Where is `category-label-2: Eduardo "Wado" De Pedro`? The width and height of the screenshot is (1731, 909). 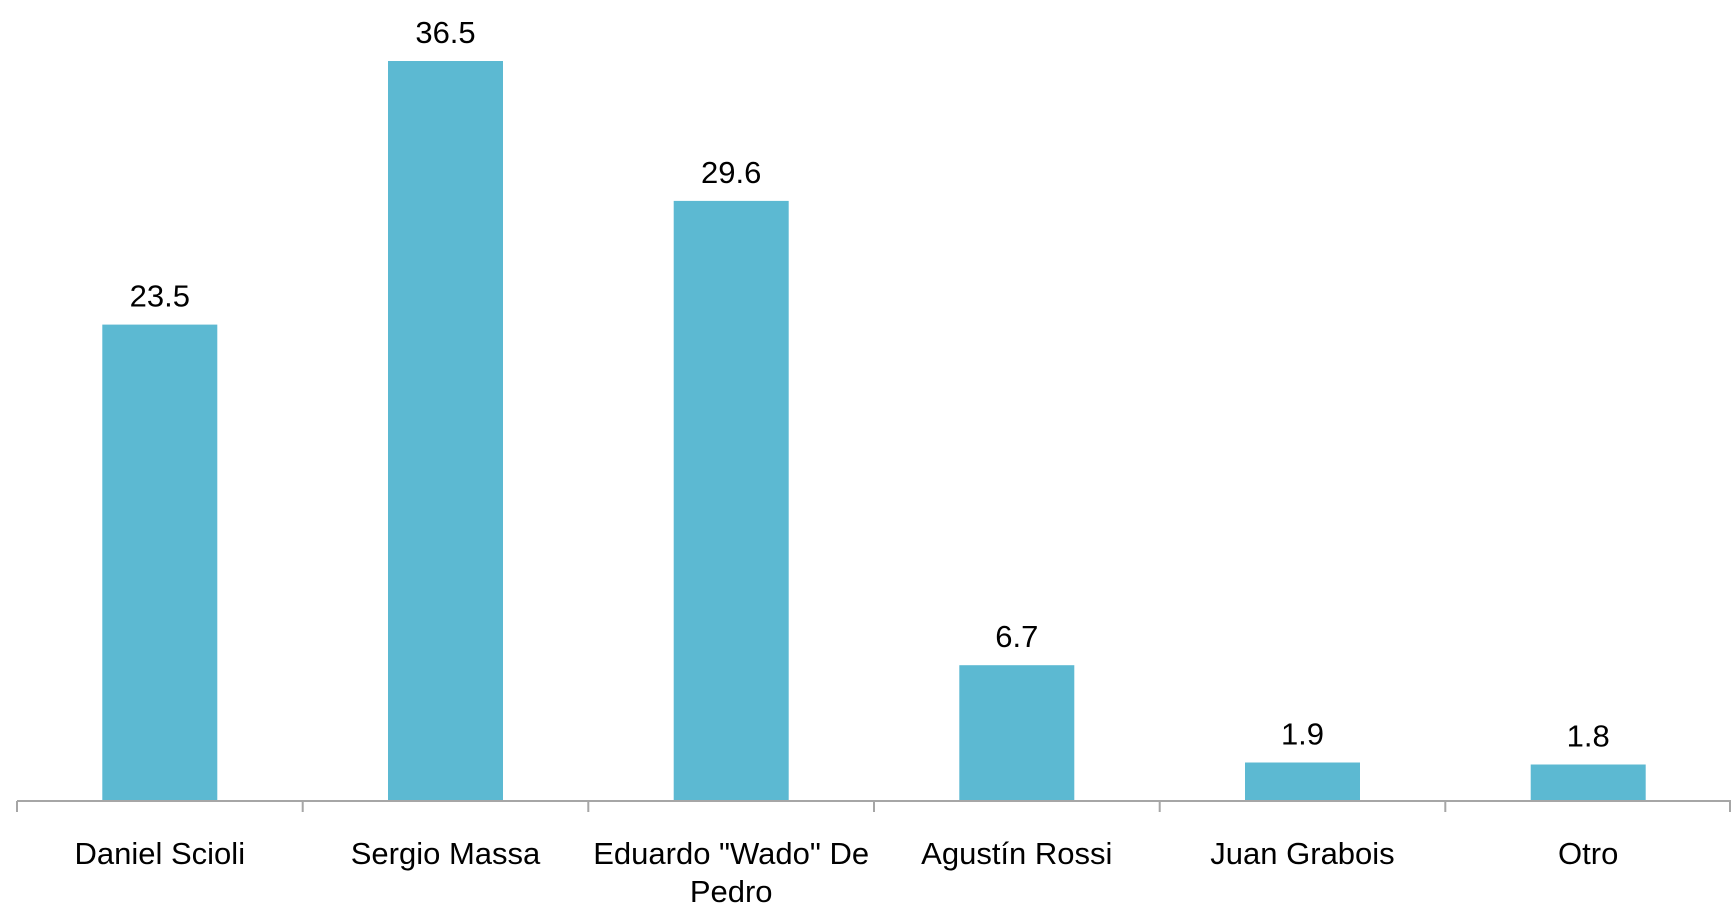
category-label-2: Eduardo "Wado" De Pedro is located at coordinates (731, 872).